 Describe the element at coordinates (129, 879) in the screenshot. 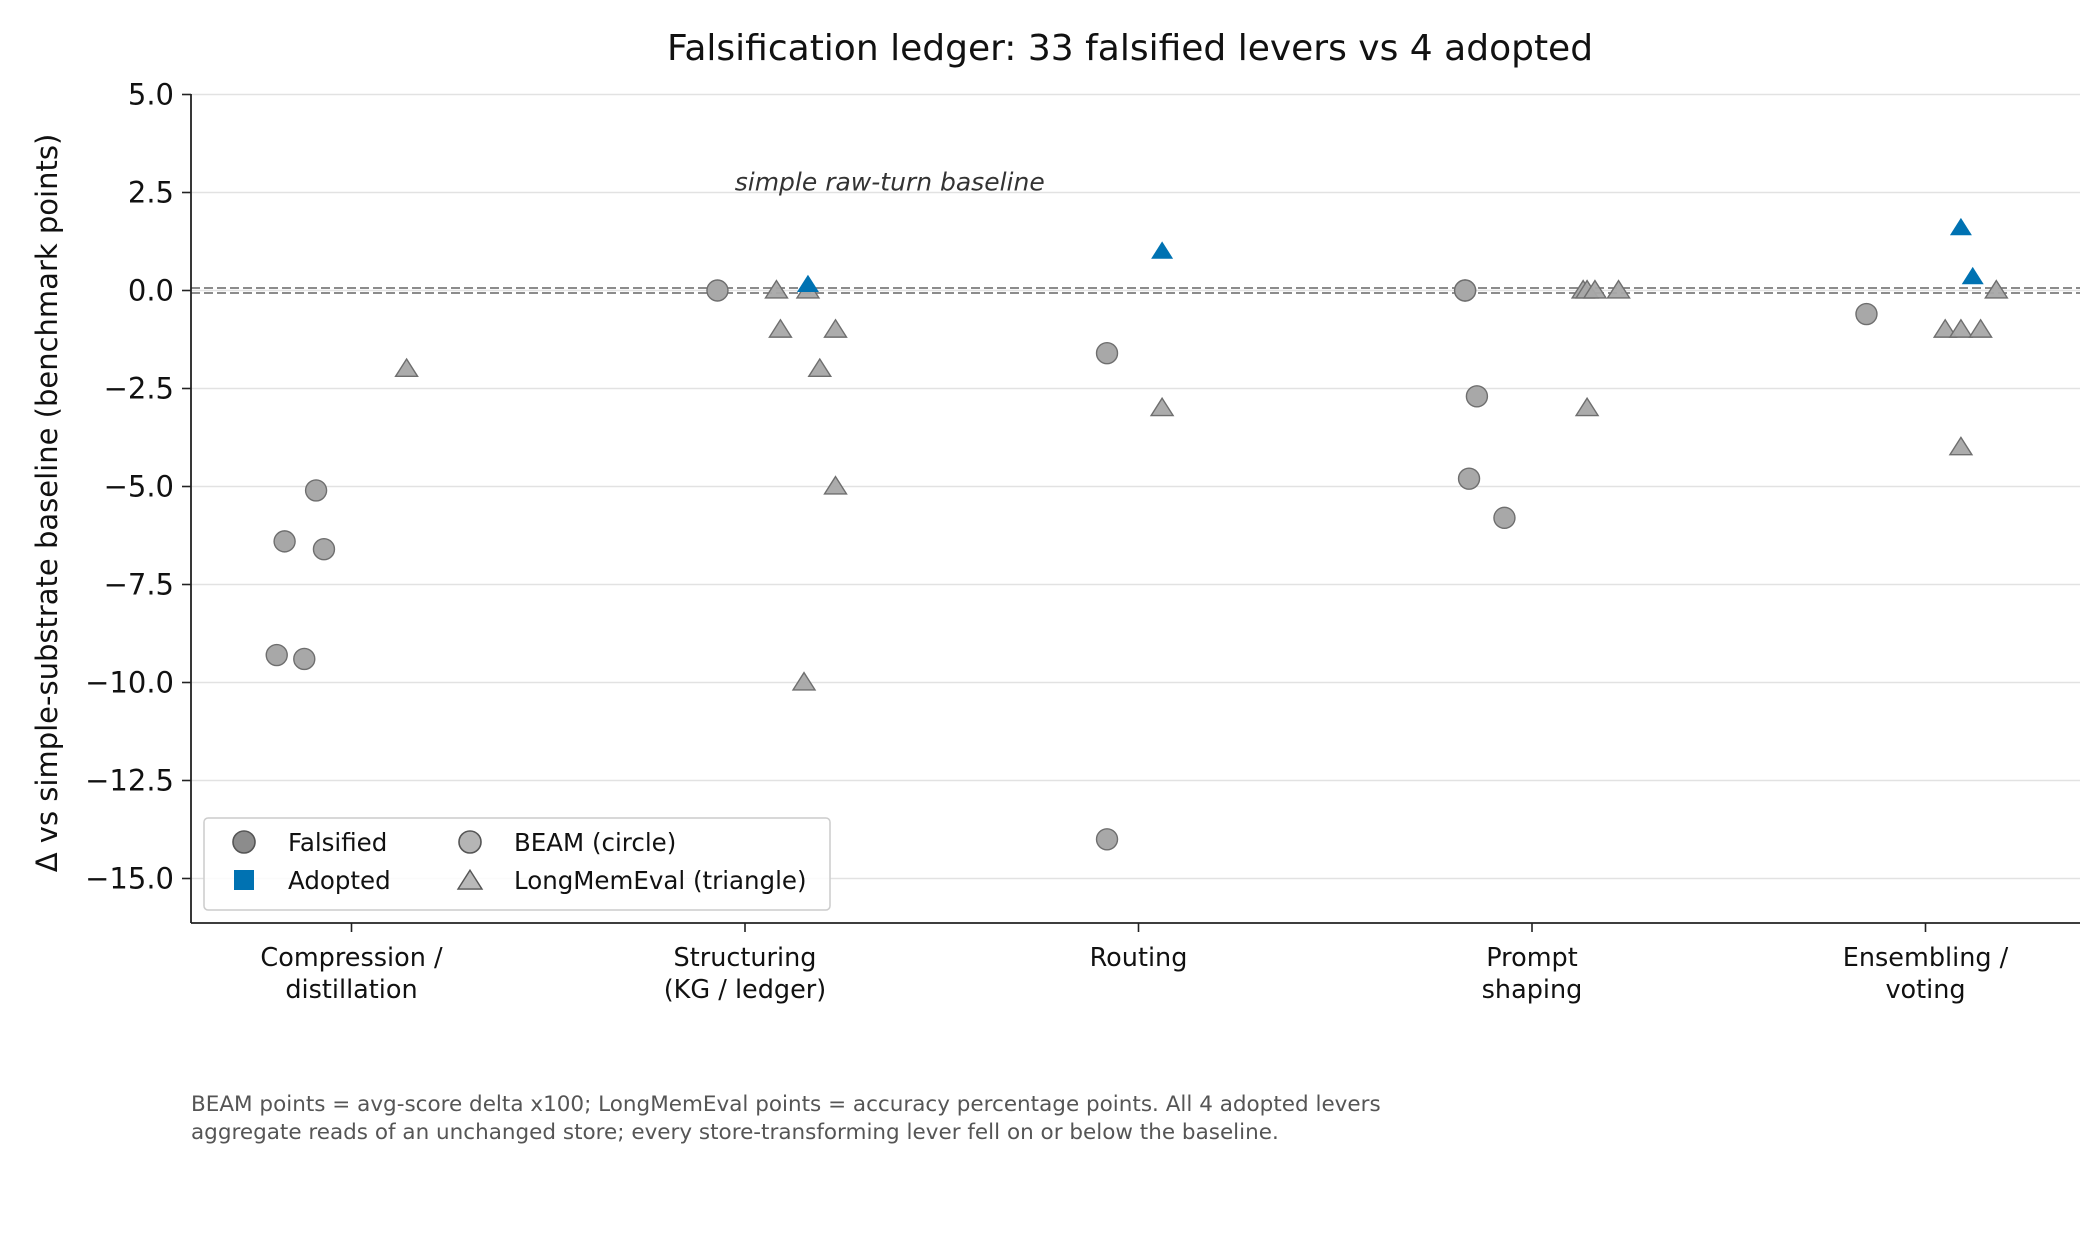

I see `y-tick-label: −15.0` at that location.